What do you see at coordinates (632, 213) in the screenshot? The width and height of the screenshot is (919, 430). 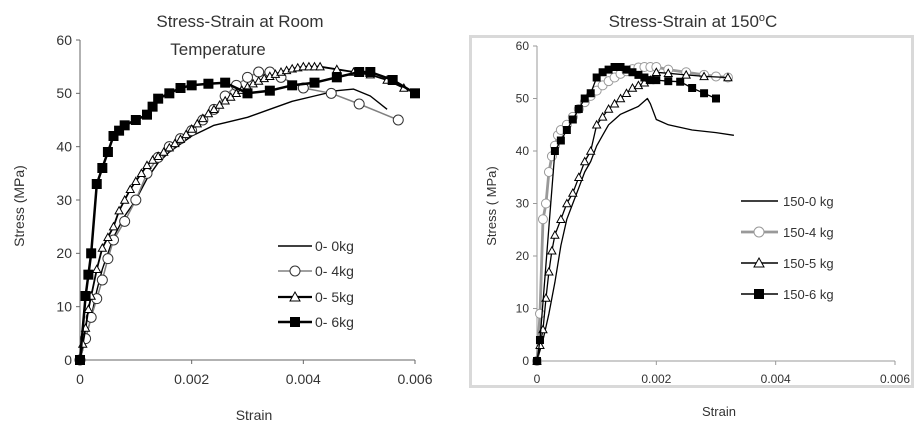 I see `chart-2-series-1-line` at bounding box center [632, 213].